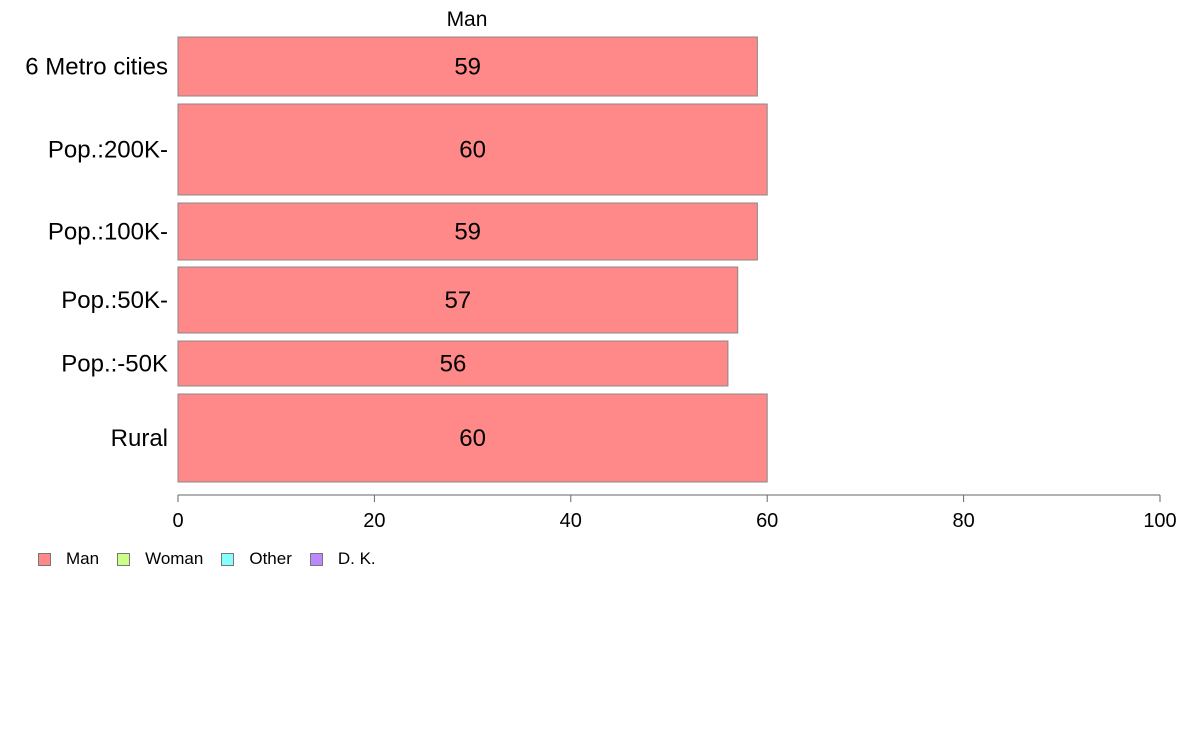 This screenshot has height=736, width=1188. What do you see at coordinates (356, 558) in the screenshot?
I see `legend-label: D. K.` at bounding box center [356, 558].